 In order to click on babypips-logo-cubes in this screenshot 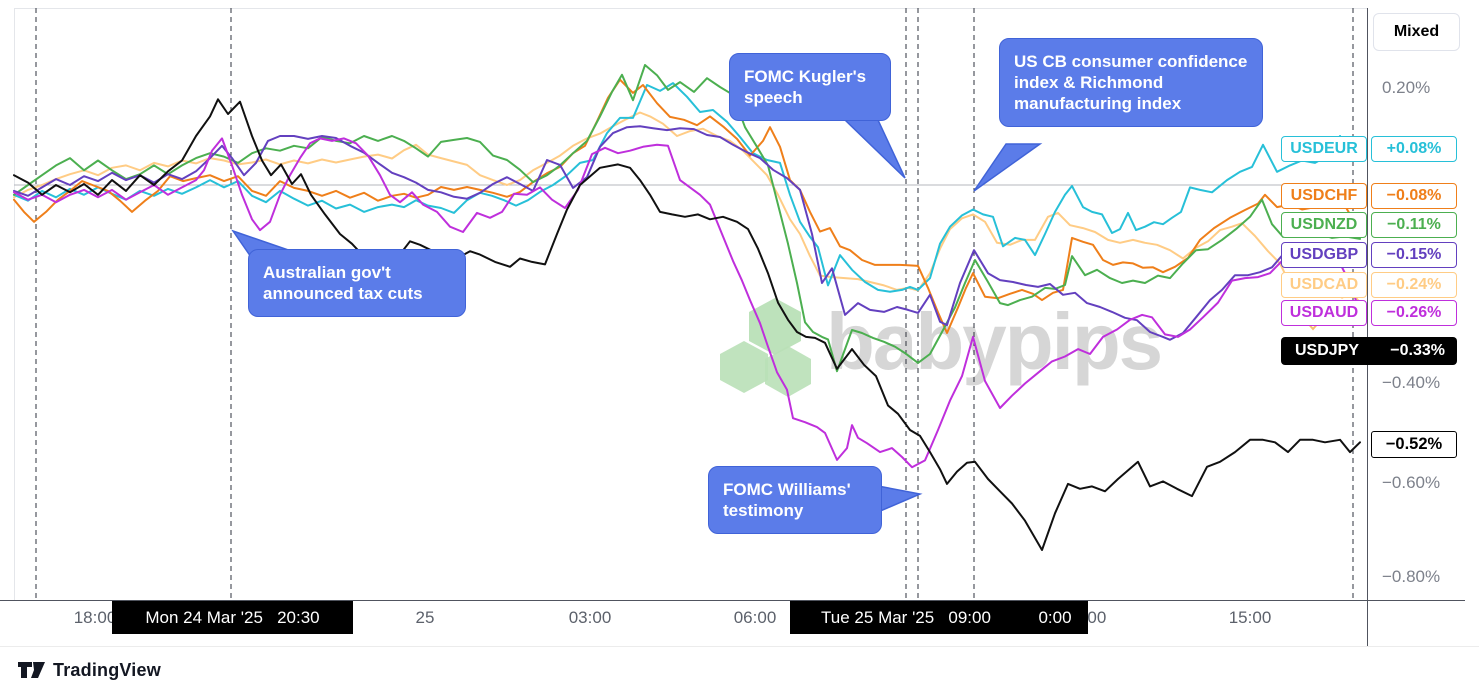, I will do `click(765, 347)`.